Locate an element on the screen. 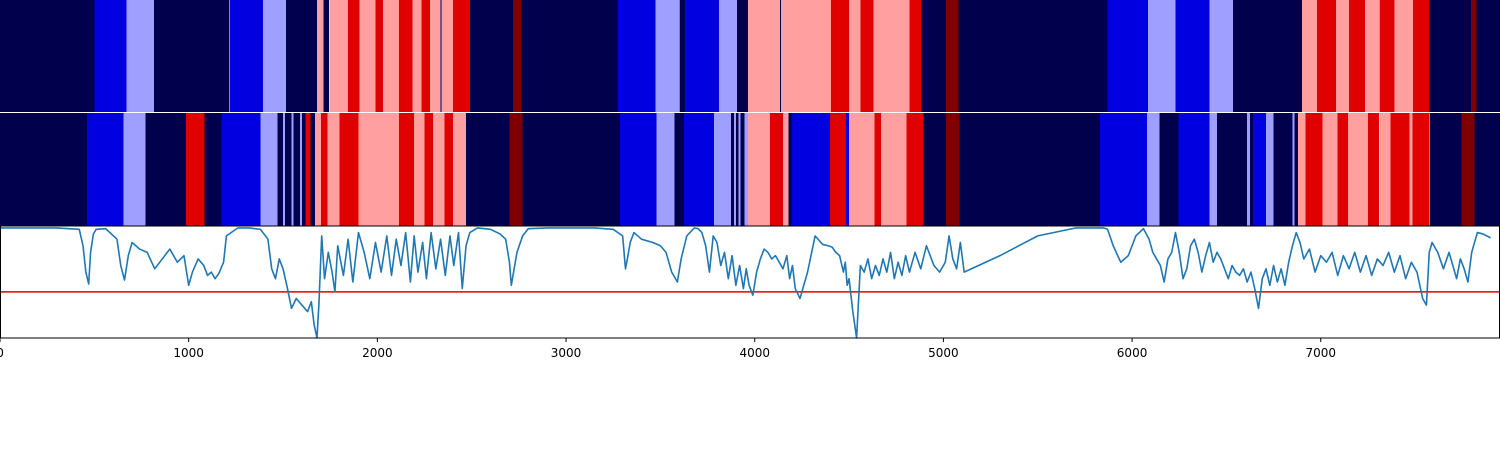  x-tick-label-3000: 3000 is located at coordinates (566, 353).